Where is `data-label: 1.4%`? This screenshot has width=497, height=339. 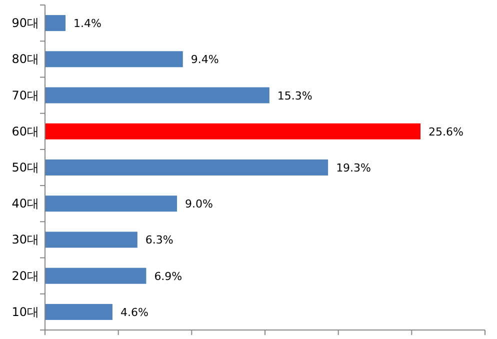 data-label: 1.4% is located at coordinates (88, 23).